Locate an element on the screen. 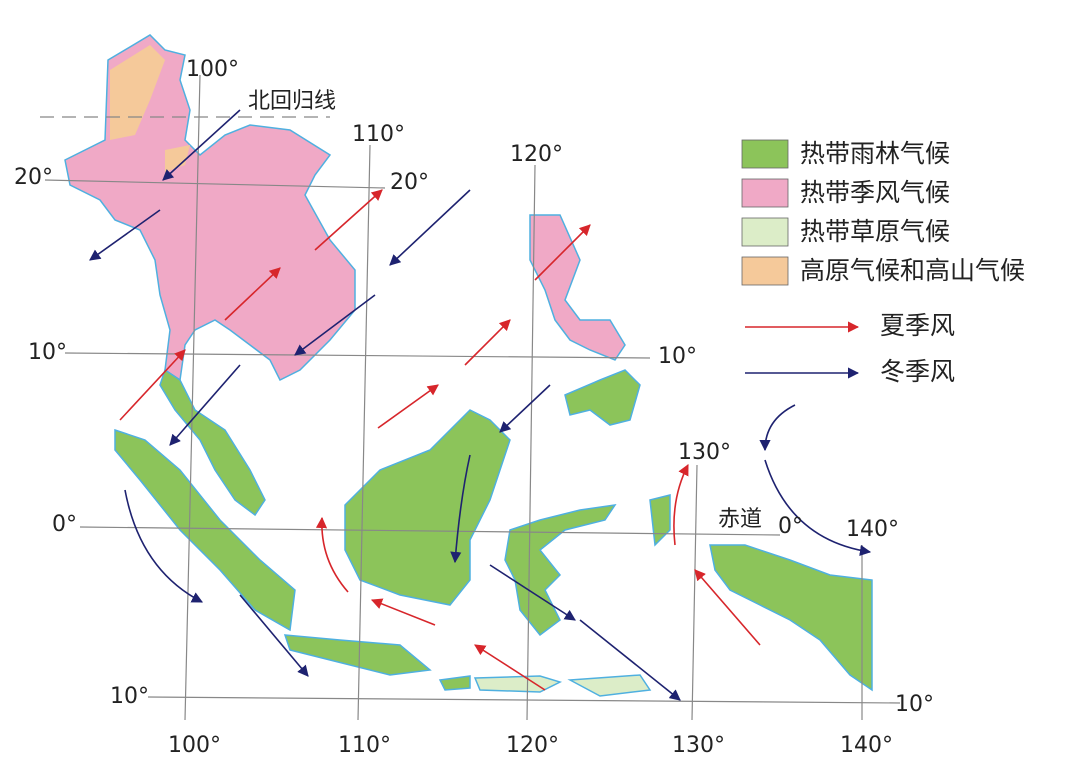 This screenshot has height=780, width=1080. equator-label: 赤道 is located at coordinates (740, 519).